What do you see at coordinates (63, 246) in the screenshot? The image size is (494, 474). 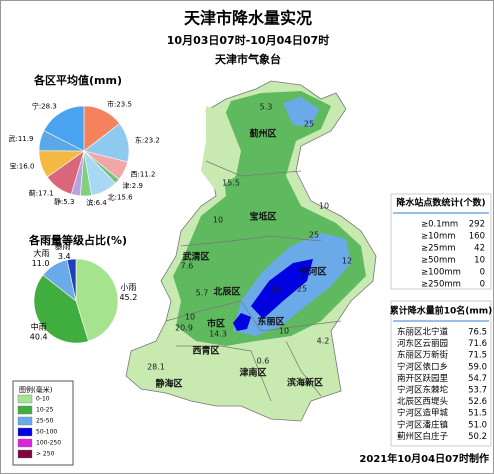 I see `pie-category: 暴雨` at bounding box center [63, 246].